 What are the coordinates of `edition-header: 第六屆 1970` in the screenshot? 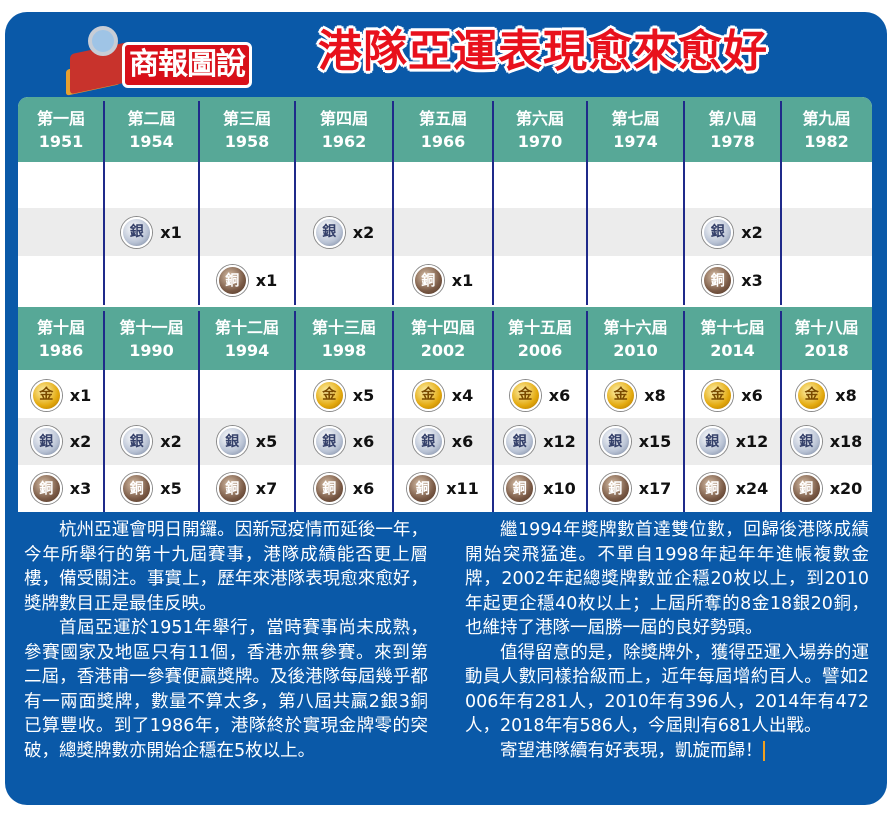 It's located at (540, 129).